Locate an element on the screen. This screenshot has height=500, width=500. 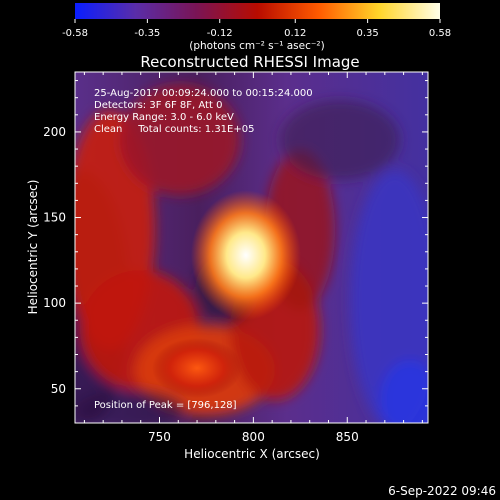
y-axis-label: Heliocentric Y (arcsec) is located at coordinates (33, 247).